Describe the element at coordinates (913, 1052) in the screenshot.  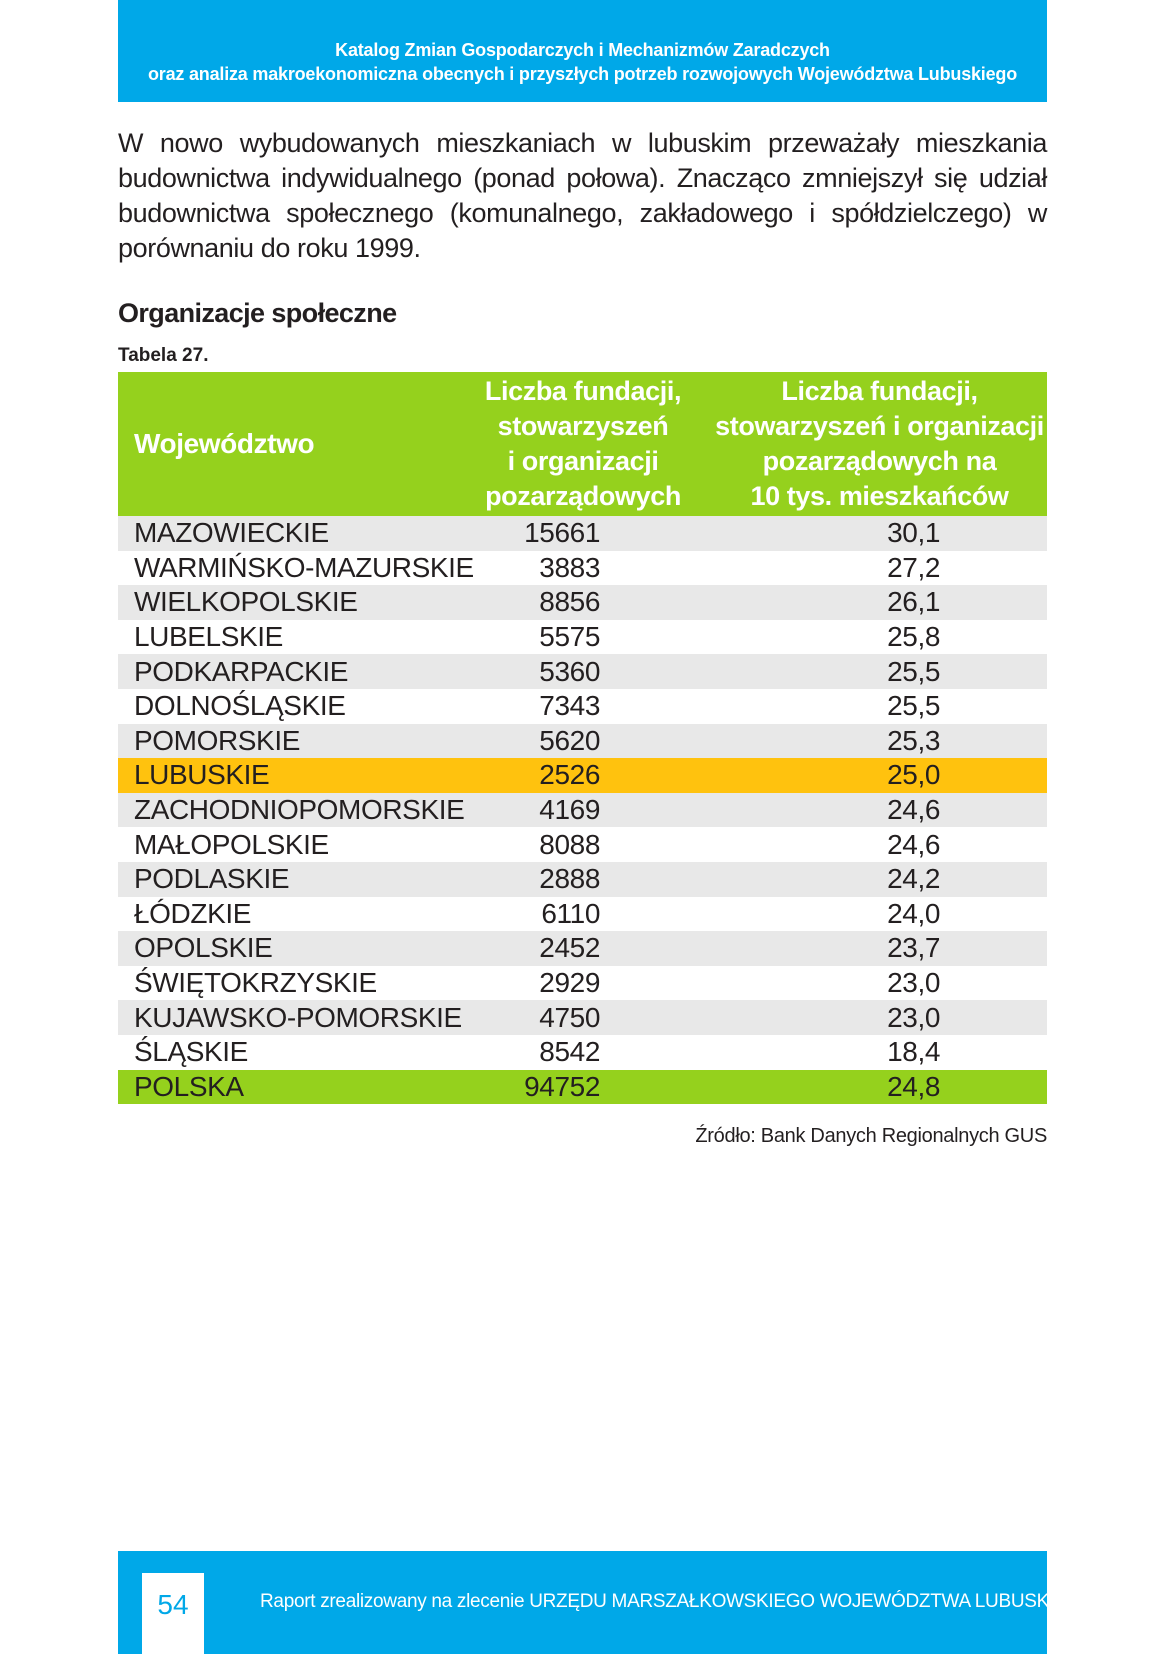
I see `cell-per-10k: 18,4` at that location.